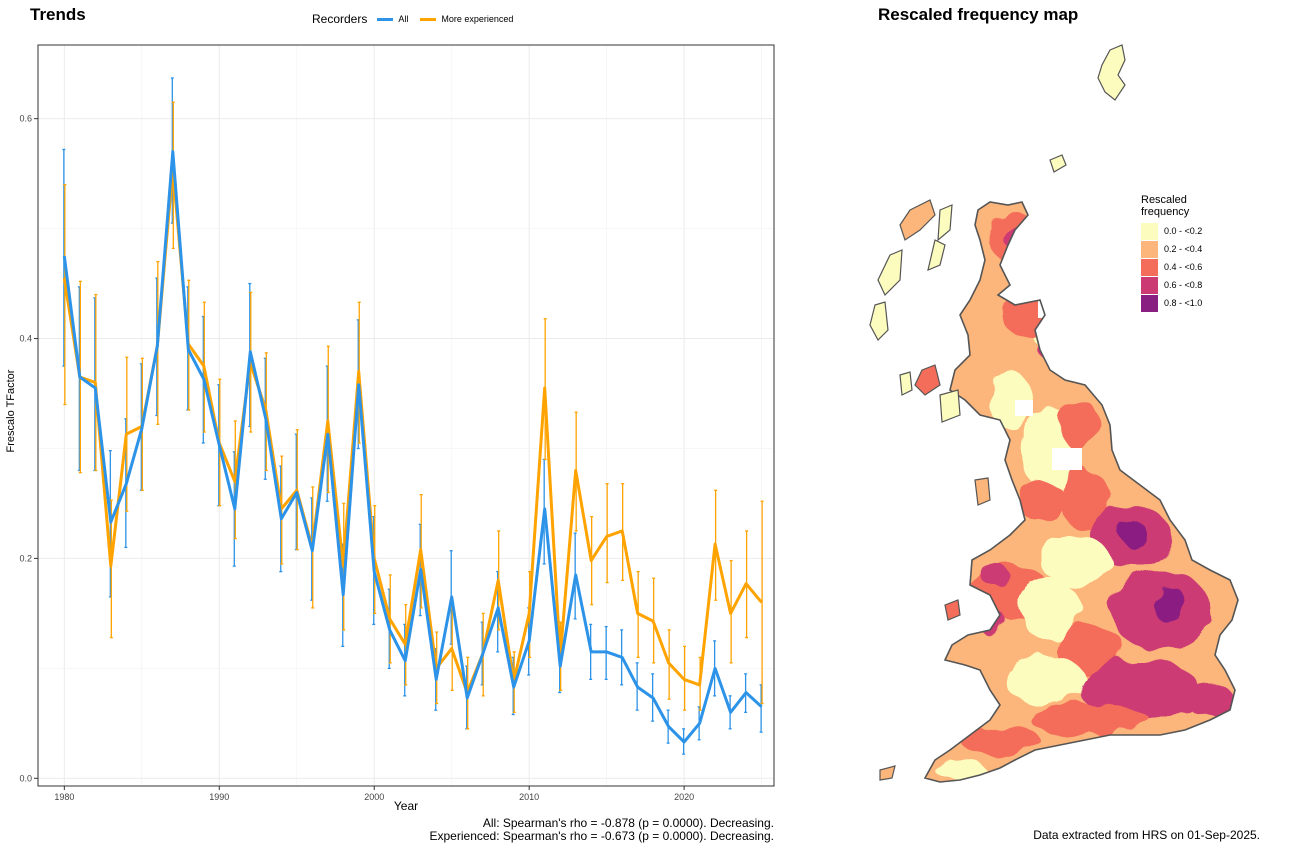 This screenshot has height=850, width=1300. Describe the element at coordinates (416, 19) in the screenshot. I see `recorders-legend: Recorders All More experienced` at that location.